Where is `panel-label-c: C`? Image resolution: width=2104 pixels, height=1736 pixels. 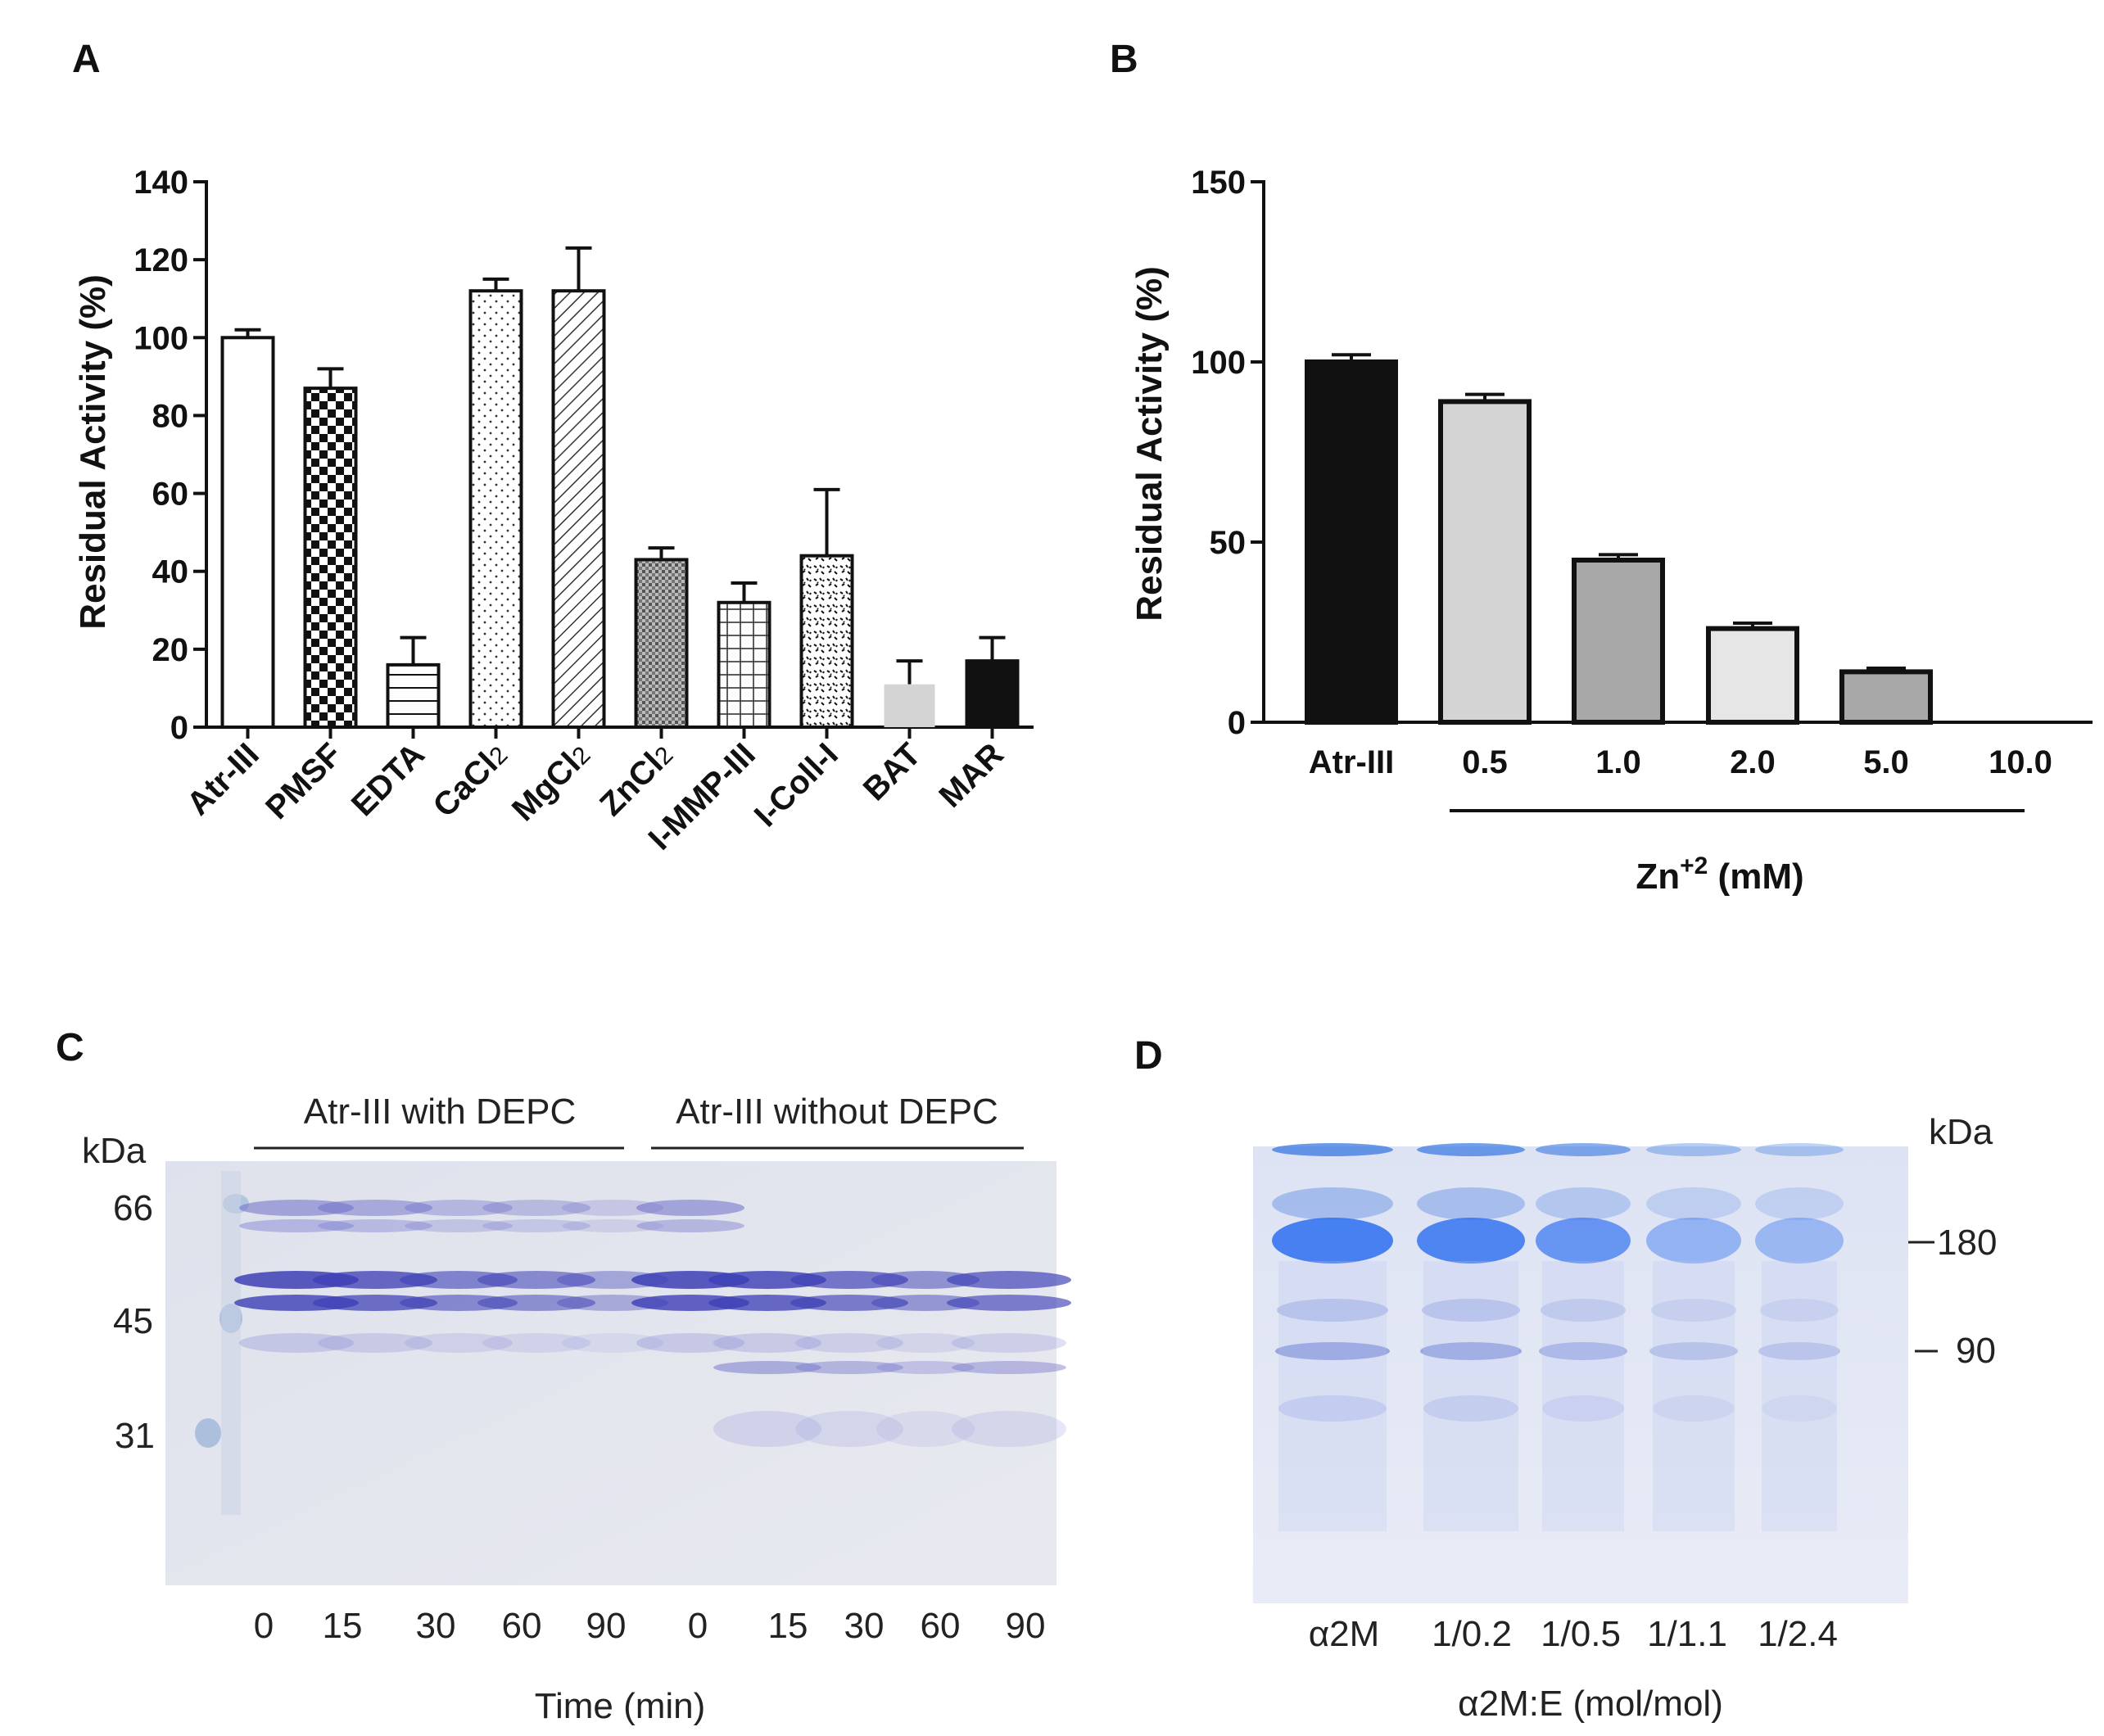
panel-label-c: C is located at coordinates (70, 1047).